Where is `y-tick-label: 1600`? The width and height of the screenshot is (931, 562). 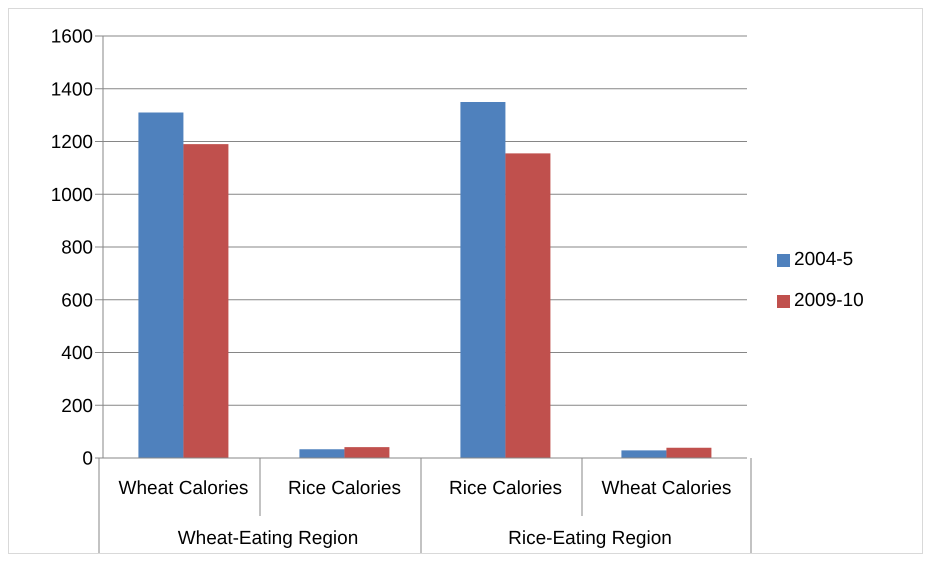 y-tick-label: 1600 is located at coordinates (71, 37).